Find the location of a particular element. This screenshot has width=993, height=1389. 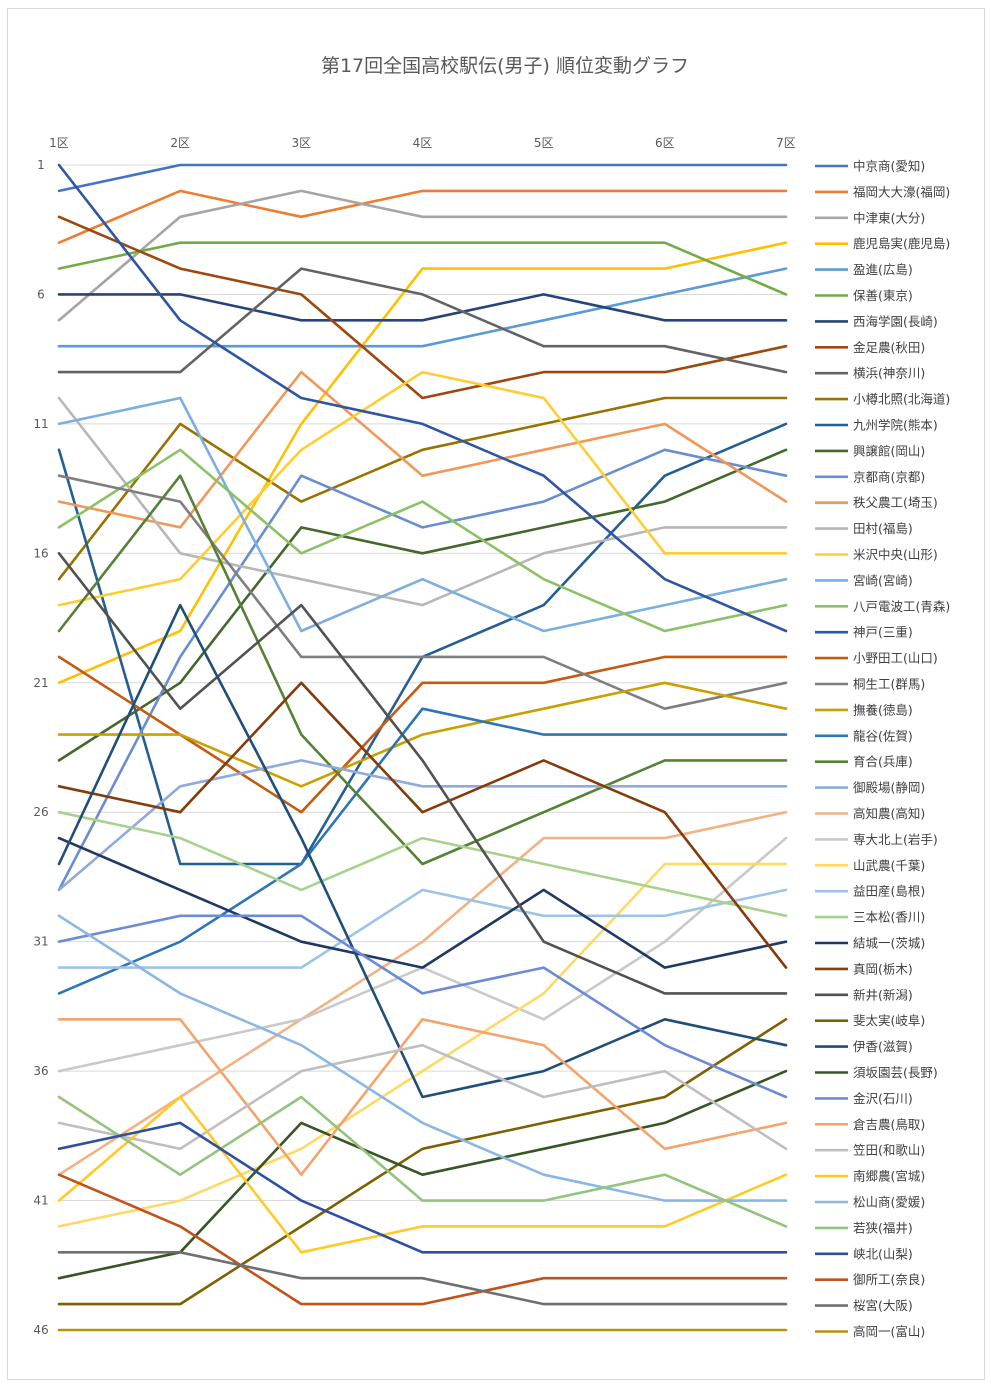

y-tick-label: 46 is located at coordinates (40, 1330).